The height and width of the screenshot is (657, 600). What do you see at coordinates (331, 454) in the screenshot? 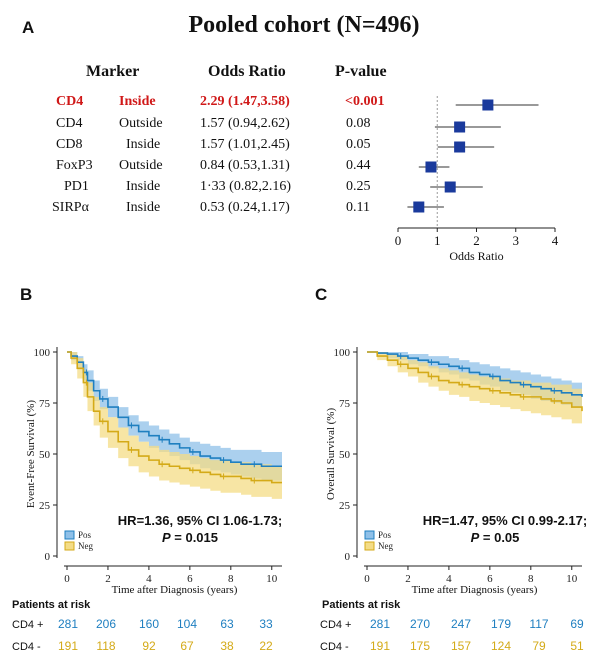
I see `y-axis-label: Overall Survival (%)` at bounding box center [331, 454].